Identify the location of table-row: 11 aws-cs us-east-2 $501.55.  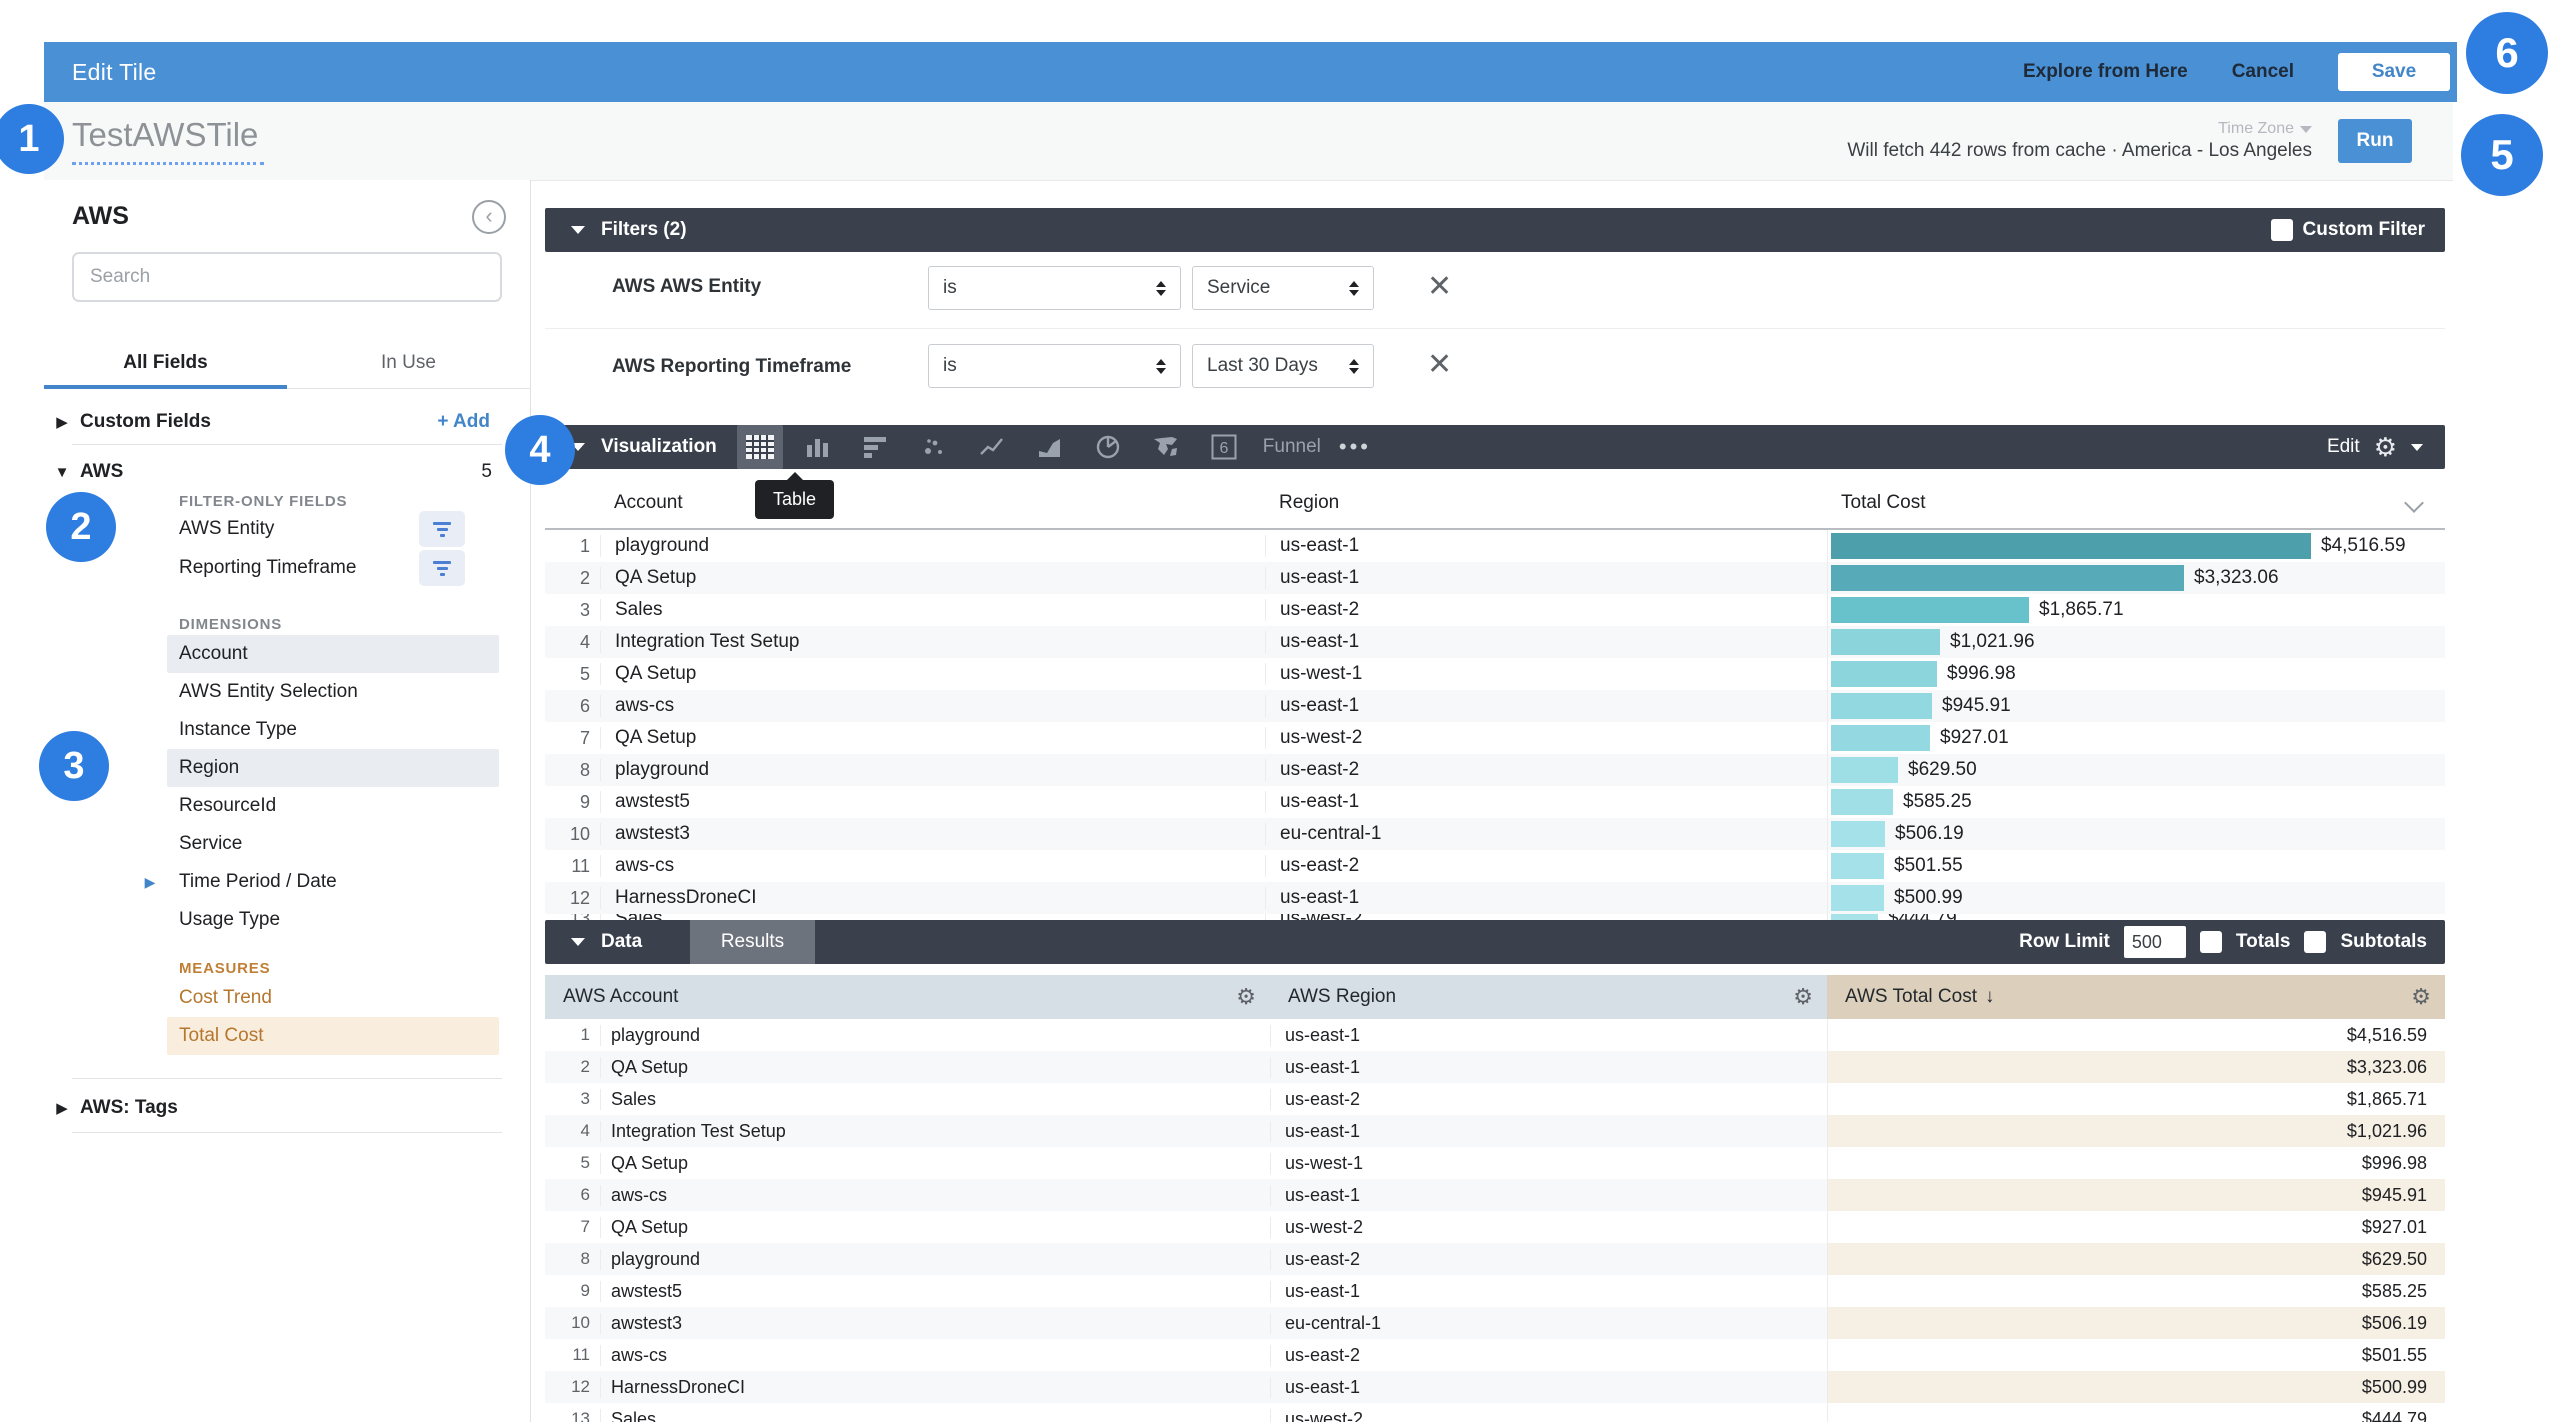
(1495, 866).